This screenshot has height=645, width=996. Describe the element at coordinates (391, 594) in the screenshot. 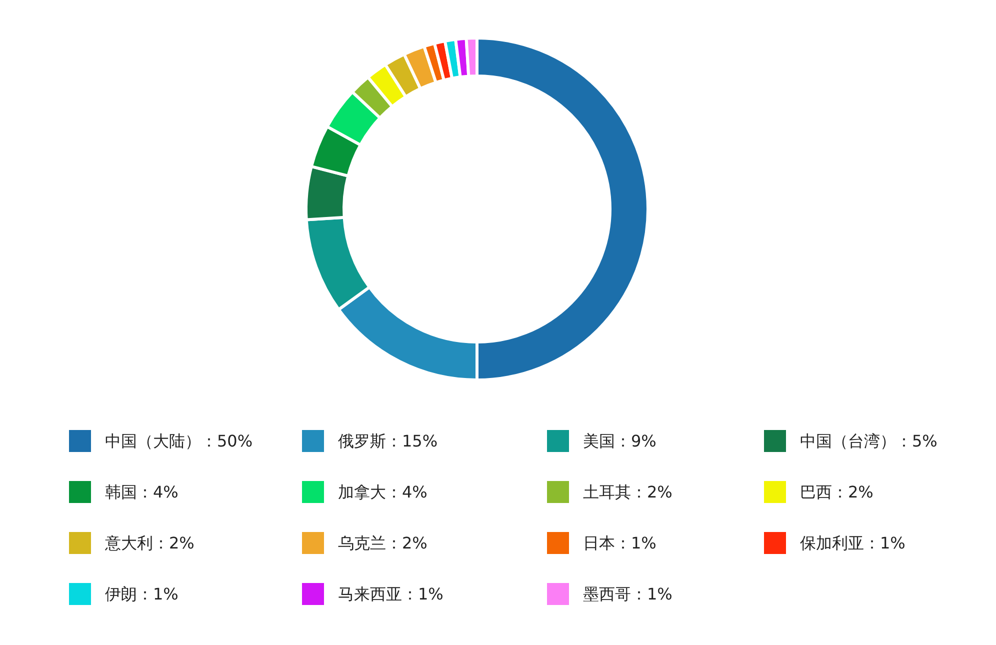

I see `legend-label: 马来西亚：1%` at that location.